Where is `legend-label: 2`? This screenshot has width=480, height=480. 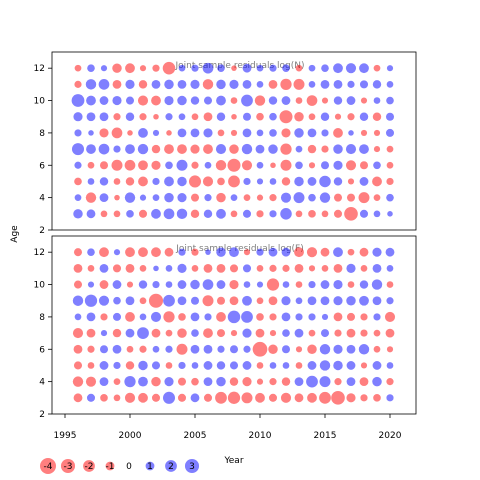 legend-label: 2 is located at coordinates (171, 467).